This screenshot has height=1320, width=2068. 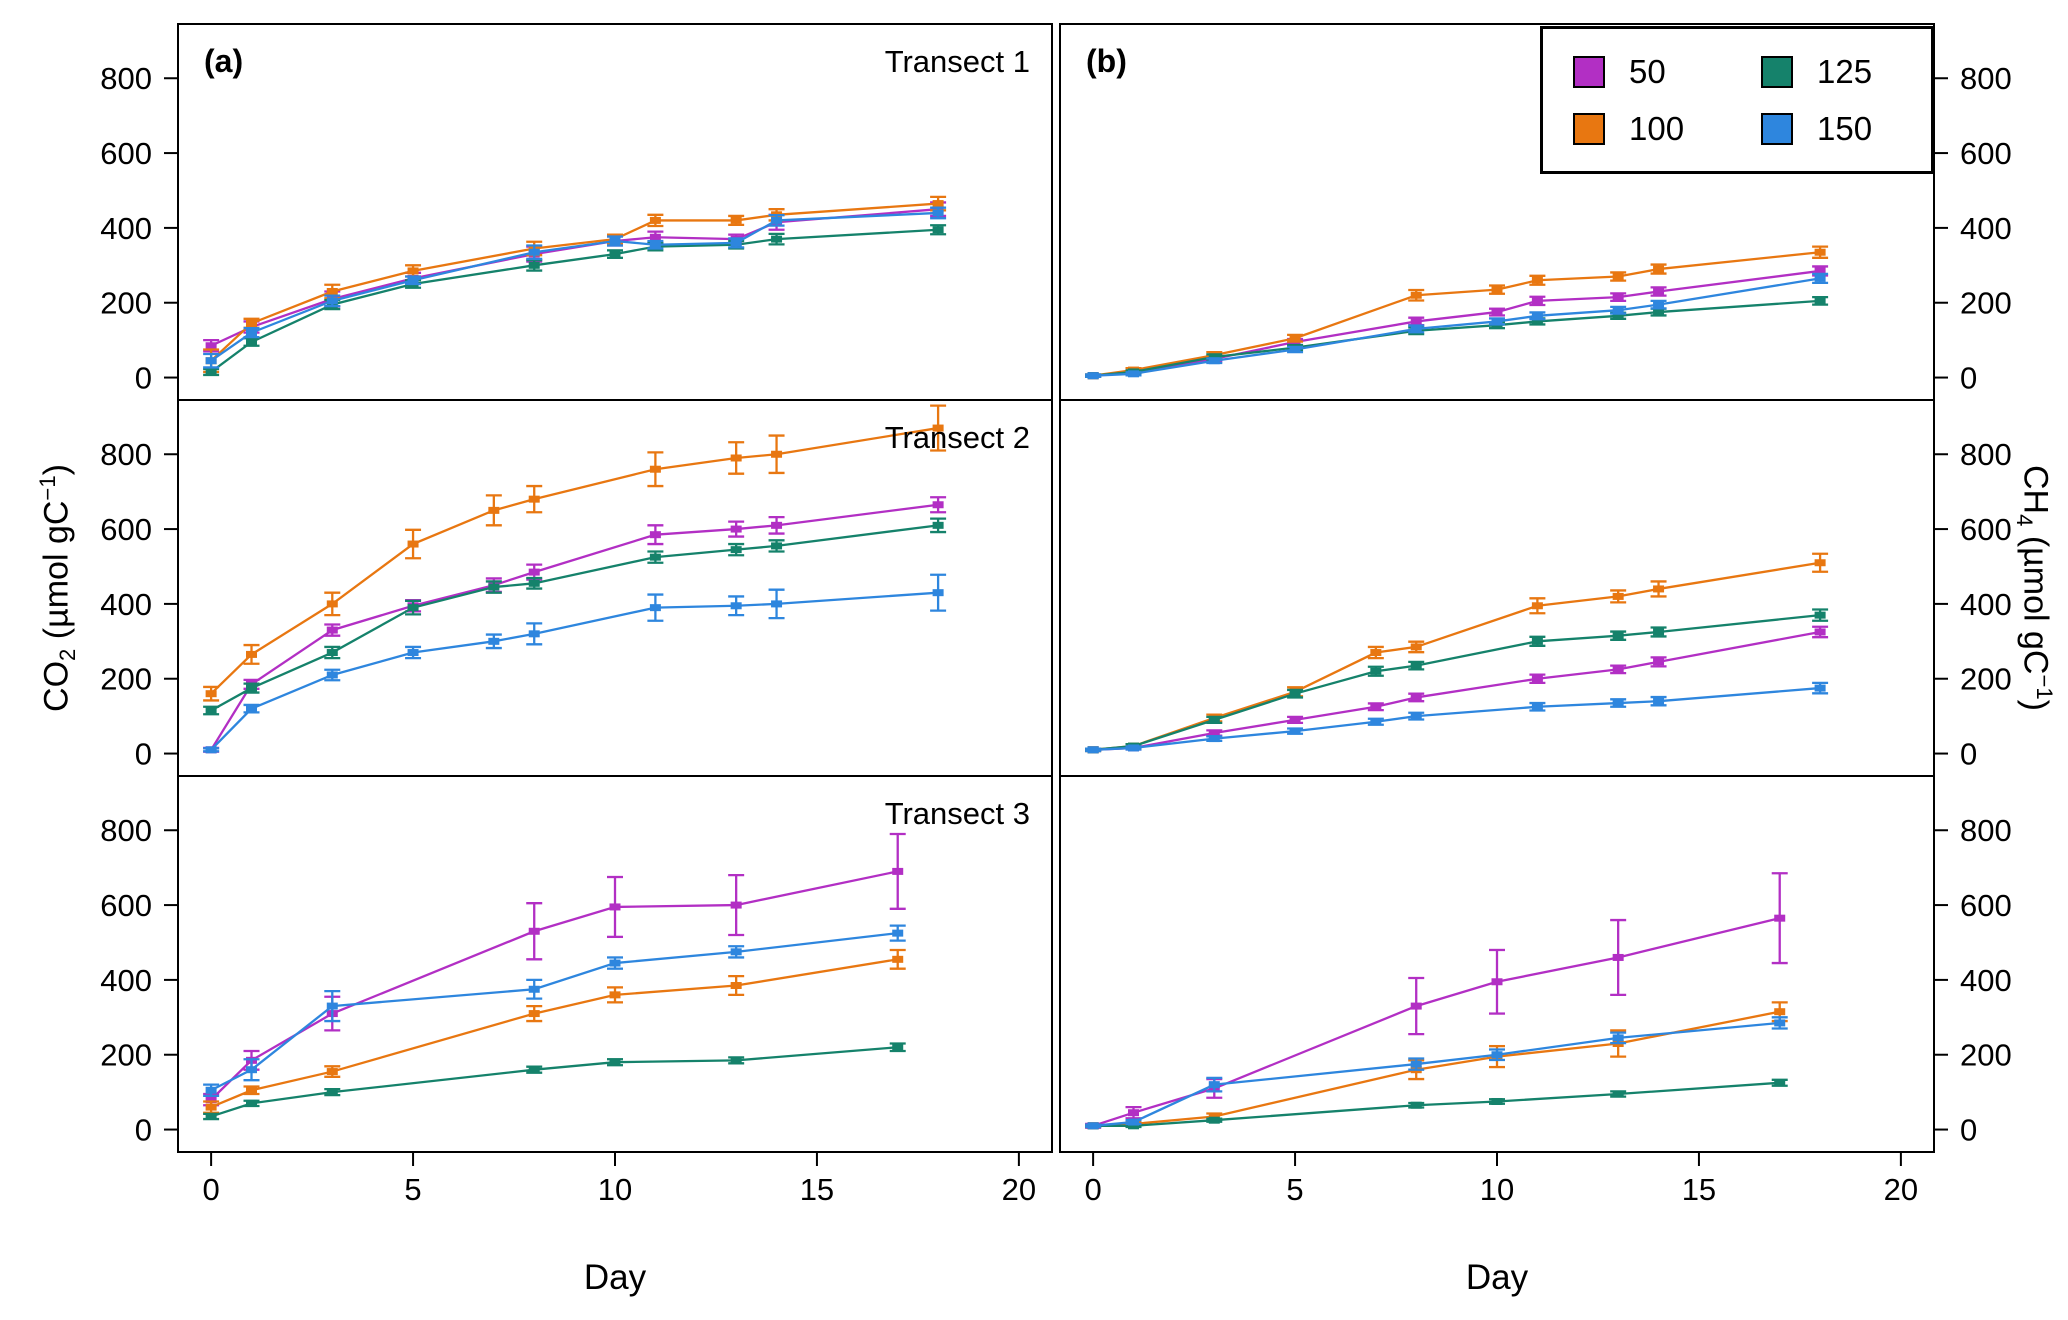 What do you see at coordinates (1831, 128) in the screenshot?
I see `legend-item-150: 150` at bounding box center [1831, 128].